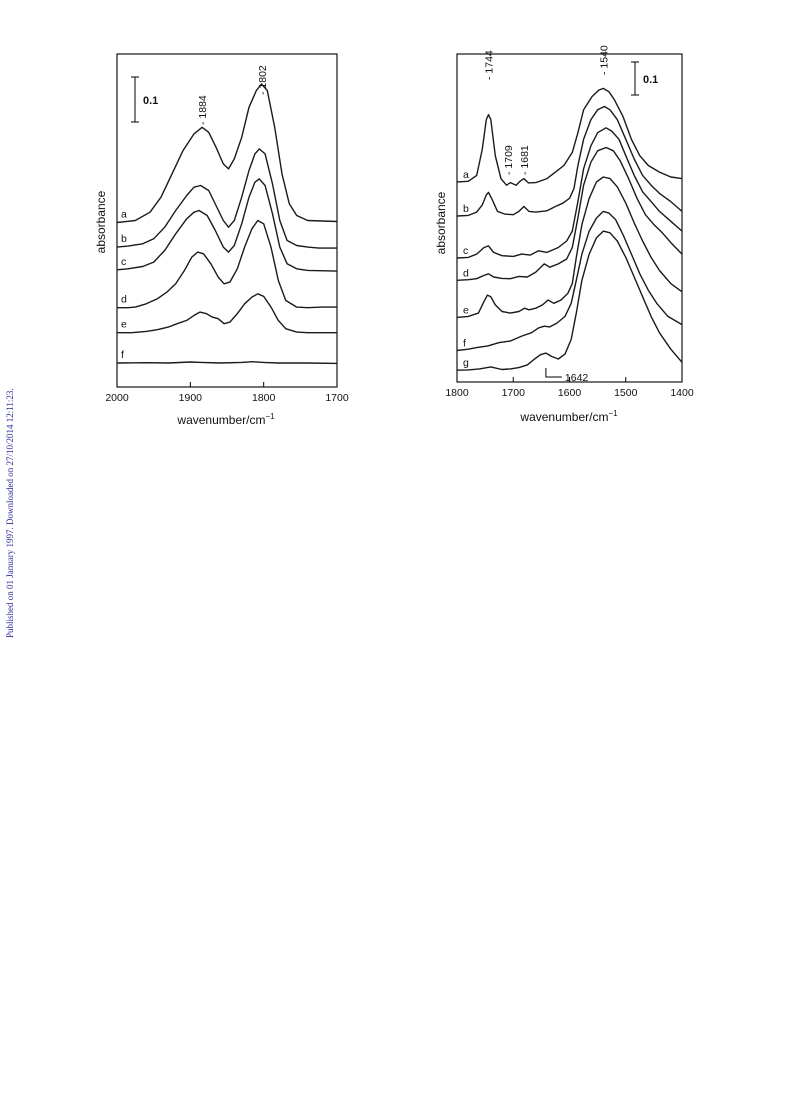 This screenshot has width=792, height=1120. I want to click on left-scale-bar-label: 0.1, so click(150, 101).